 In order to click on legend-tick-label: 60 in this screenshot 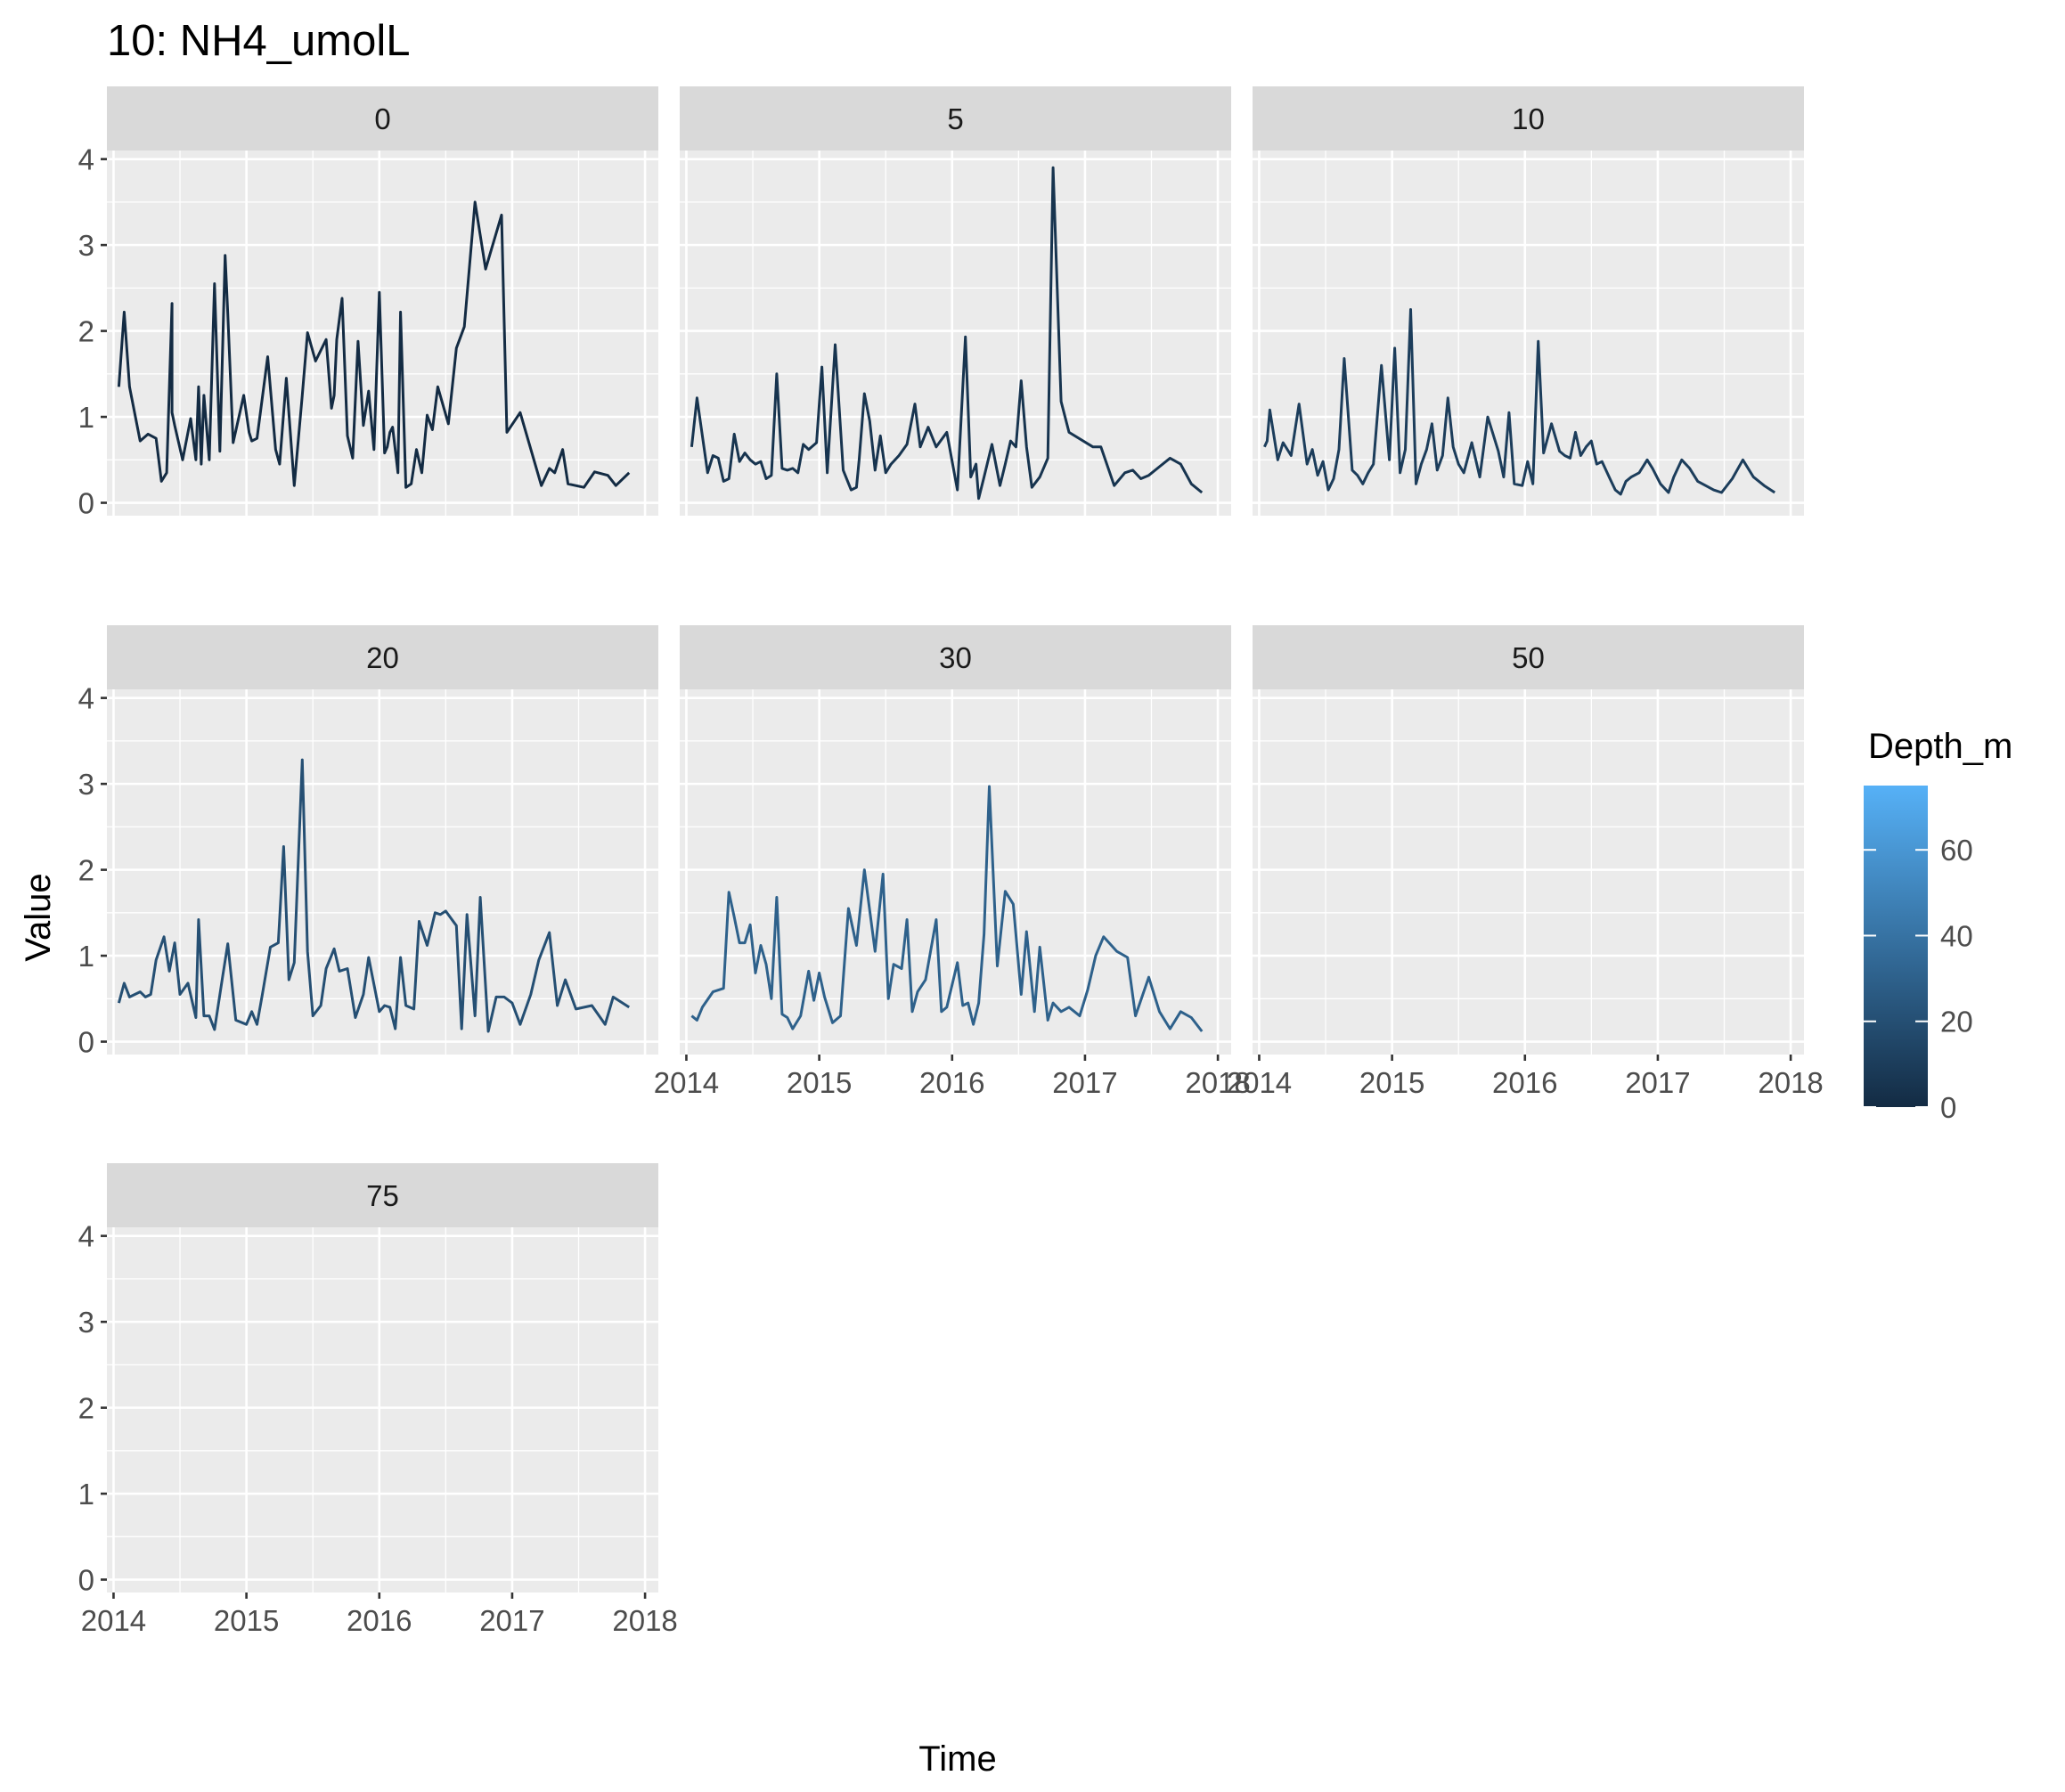, I will do `click(1957, 850)`.